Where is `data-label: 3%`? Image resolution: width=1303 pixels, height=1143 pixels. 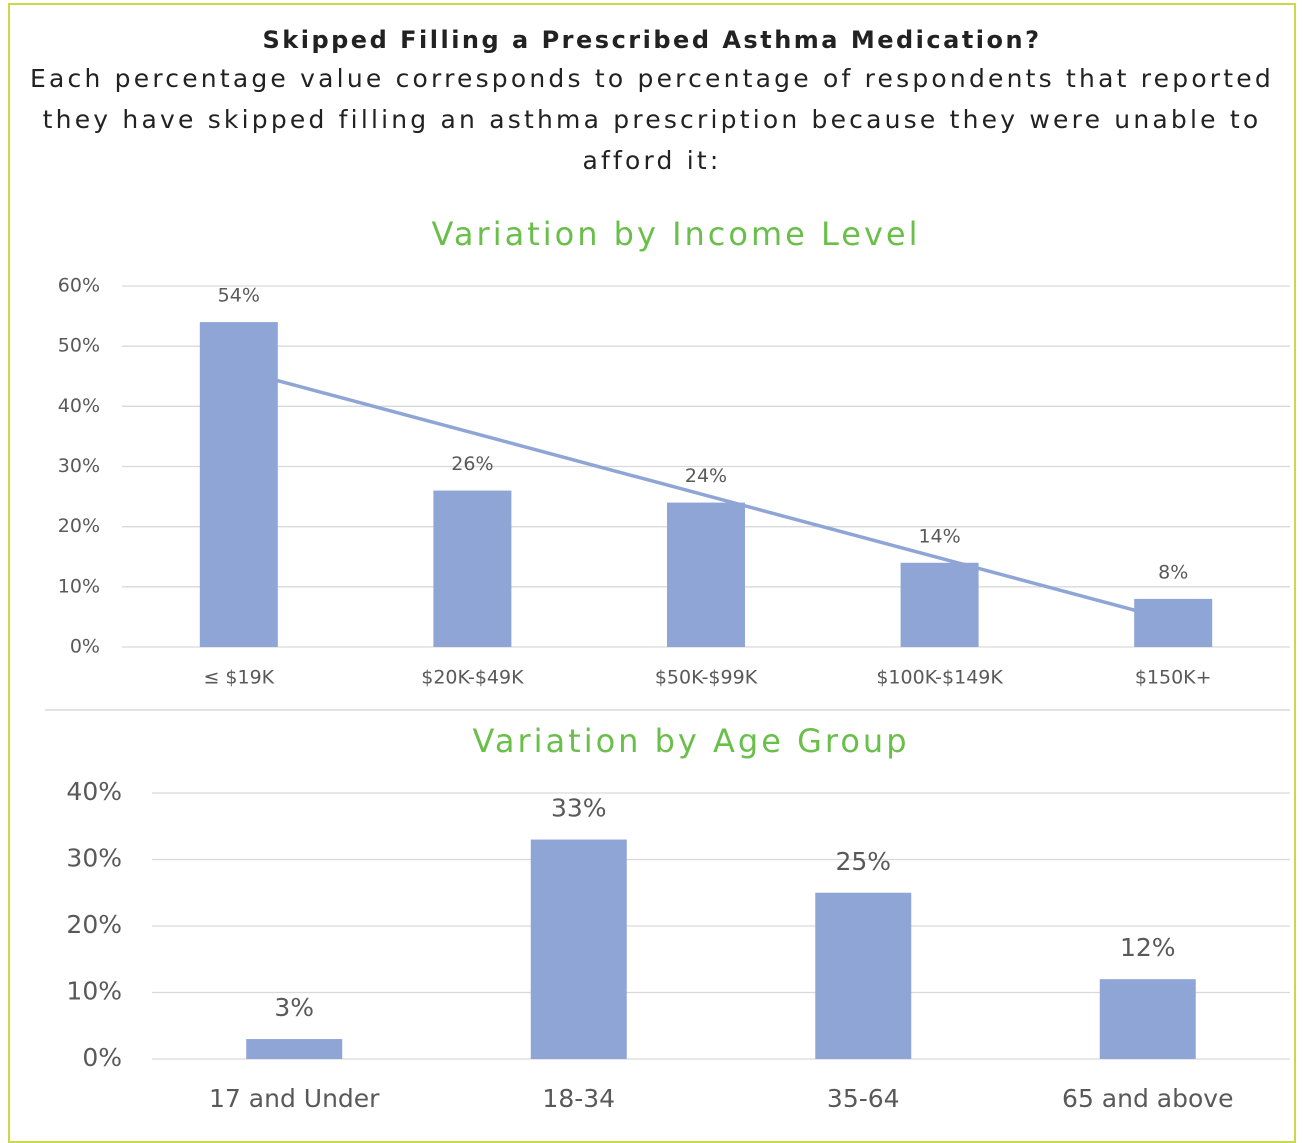
data-label: 3% is located at coordinates (294, 1007).